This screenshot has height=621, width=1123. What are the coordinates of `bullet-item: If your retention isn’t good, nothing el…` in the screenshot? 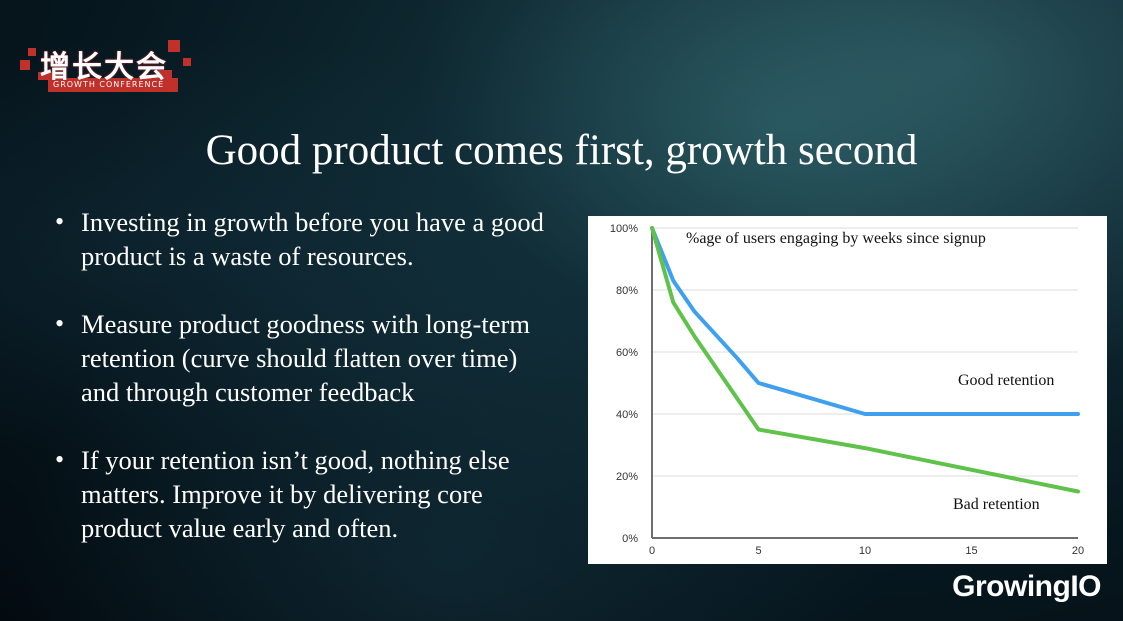 It's located at (305, 494).